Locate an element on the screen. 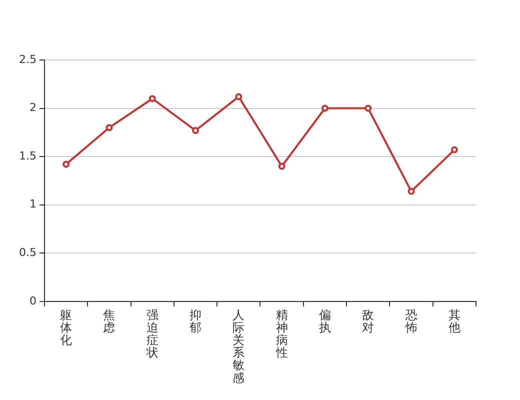  x-tick-label: 强迫症状 is located at coordinates (151, 334).